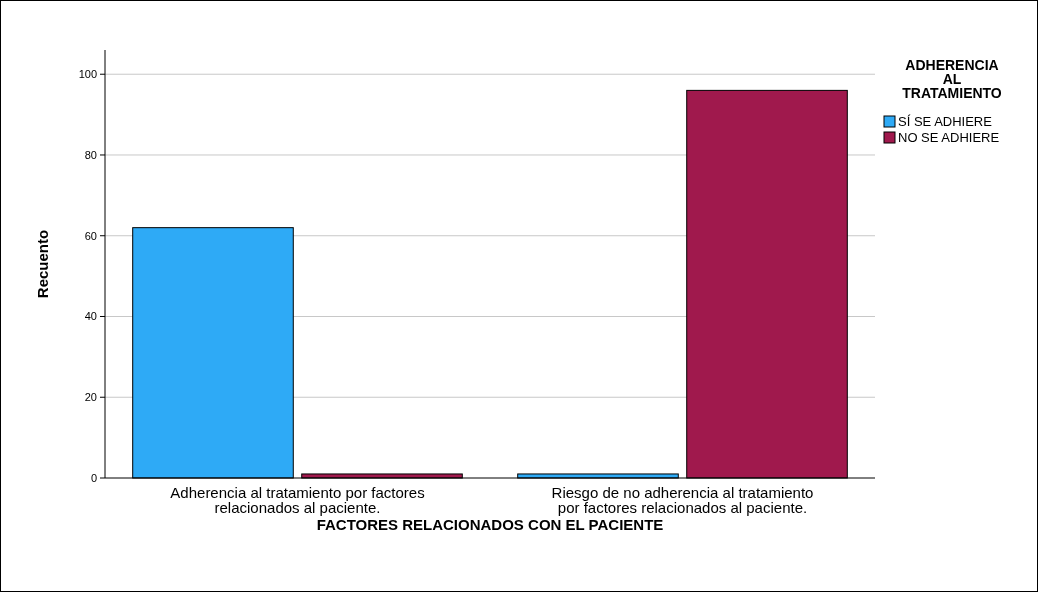 This screenshot has width=1038, height=592. I want to click on legend-label: SÍ SE ADHIERE, so click(945, 121).